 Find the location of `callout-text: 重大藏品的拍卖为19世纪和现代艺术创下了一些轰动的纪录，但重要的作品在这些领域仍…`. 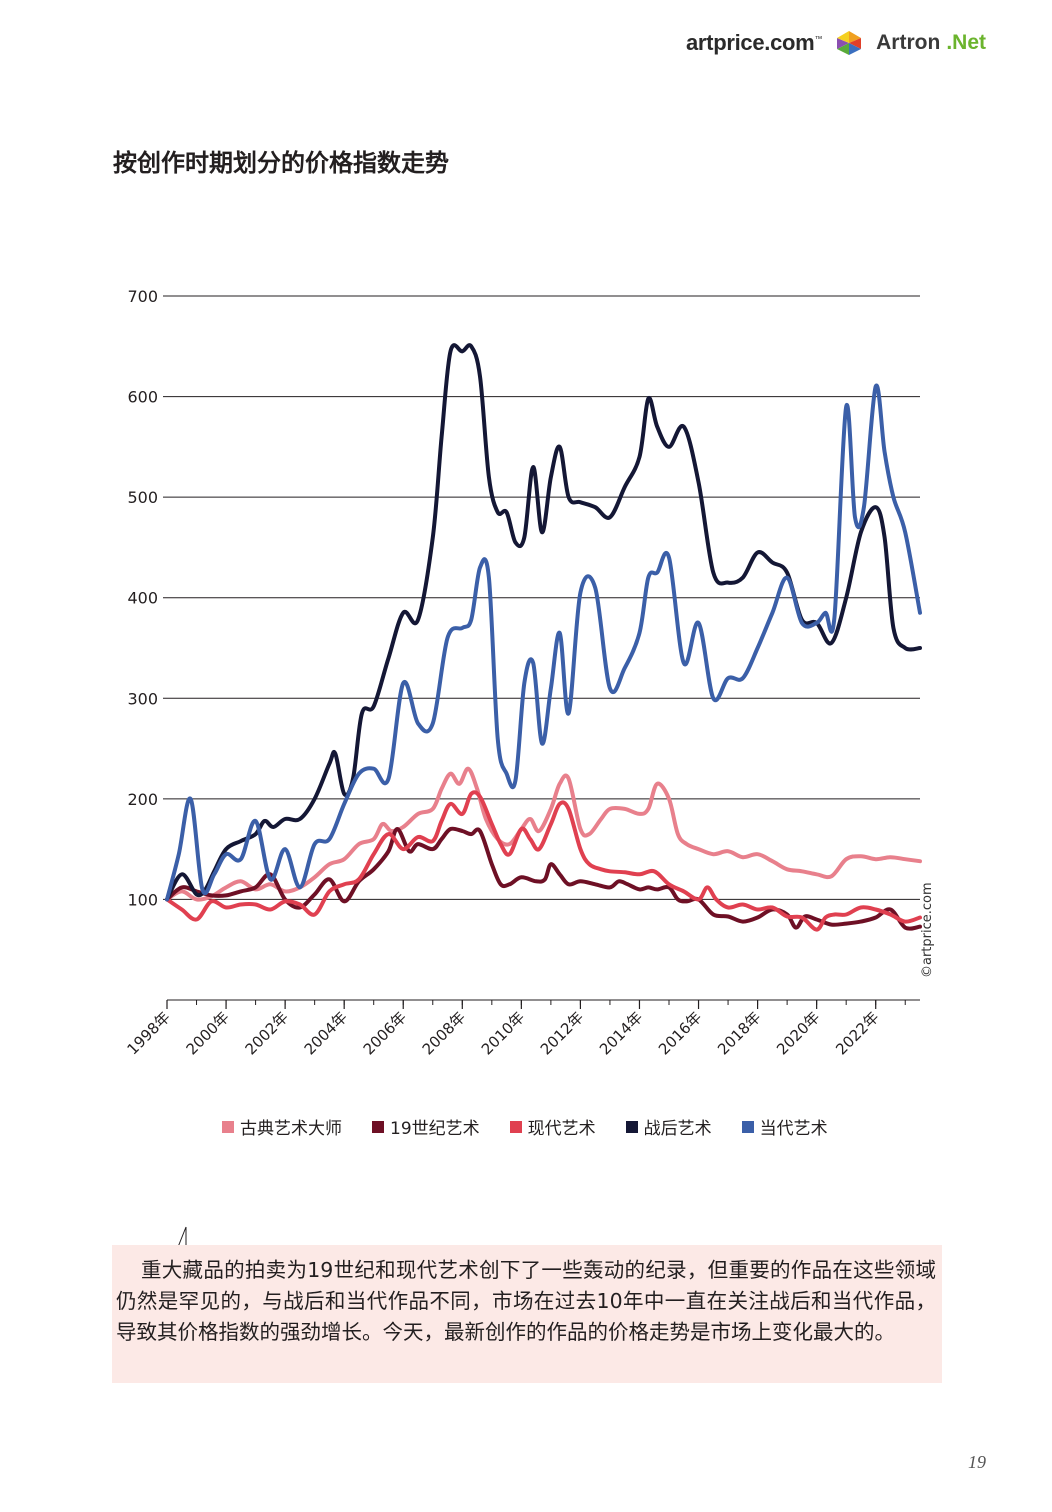

callout-text: 重大藏品的拍卖为19世纪和现代艺术创下了一些轰动的纪录，但重要的作品在这些领域仍… is located at coordinates (527, 1314).